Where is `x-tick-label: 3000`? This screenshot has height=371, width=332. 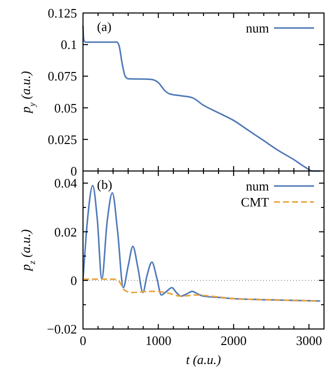 x-tick-label: 3000 is located at coordinates (309, 340).